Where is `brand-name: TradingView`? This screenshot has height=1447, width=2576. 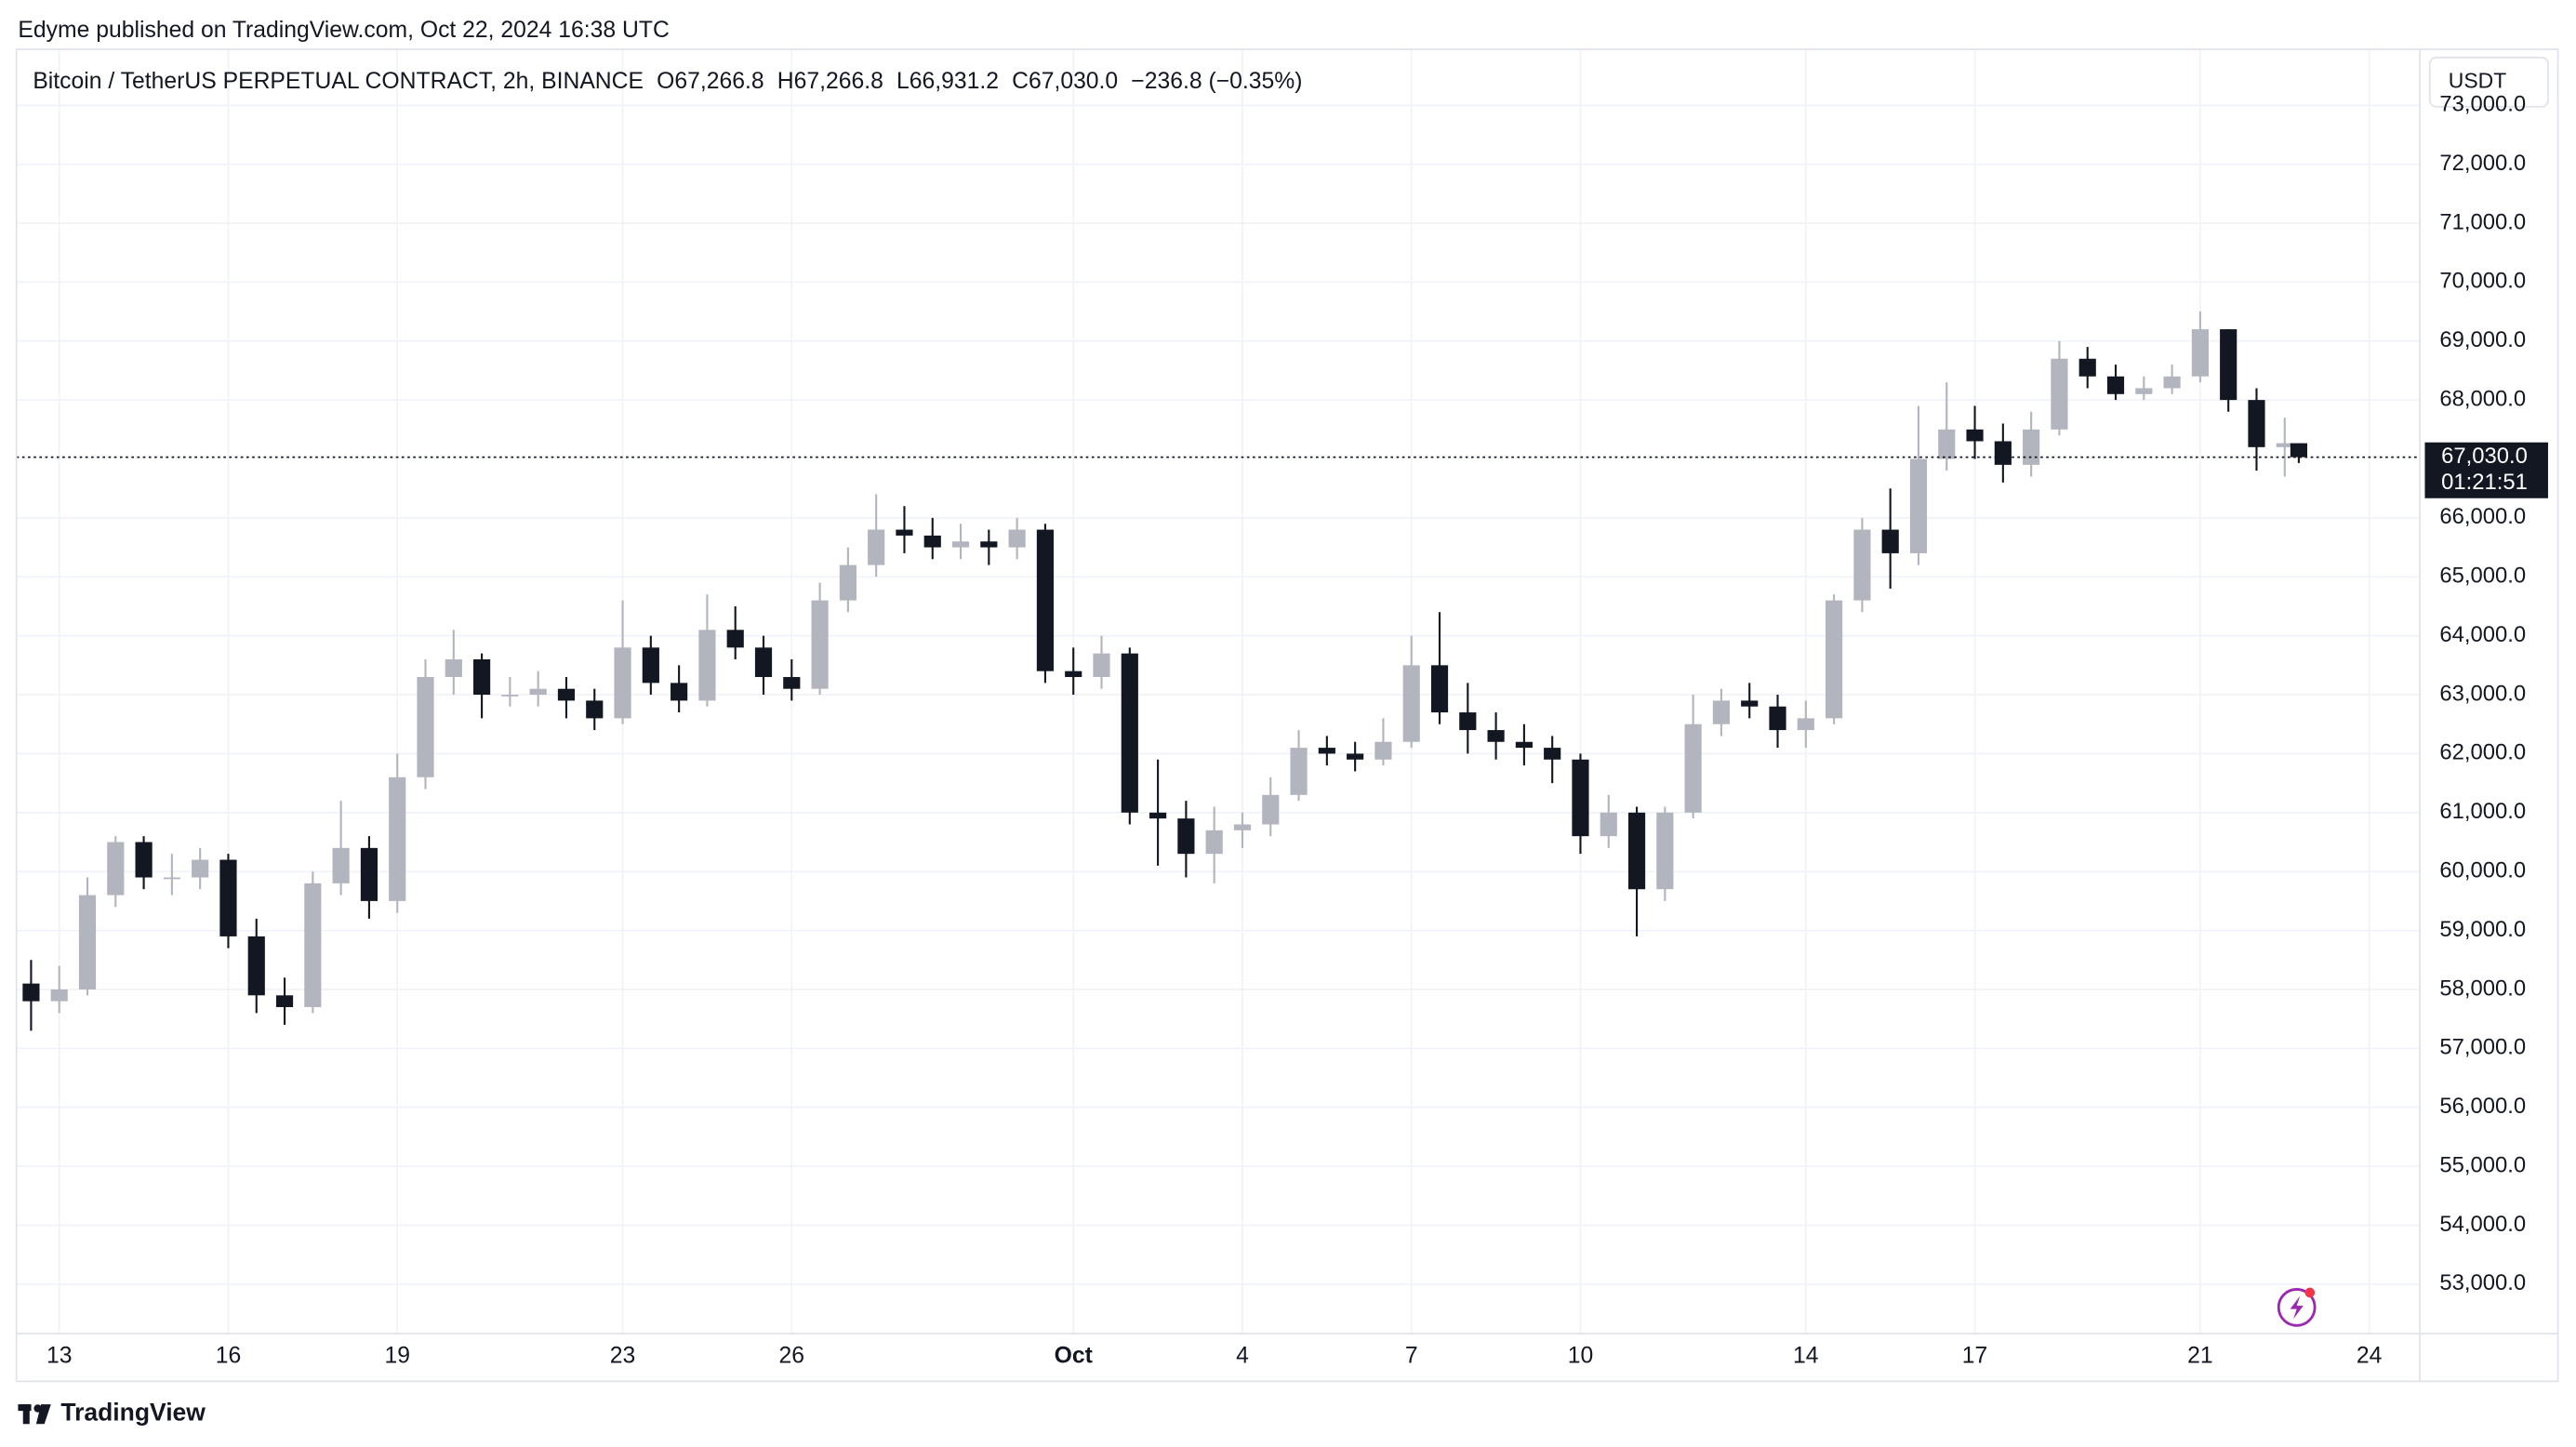 brand-name: TradingView is located at coordinates (133, 1413).